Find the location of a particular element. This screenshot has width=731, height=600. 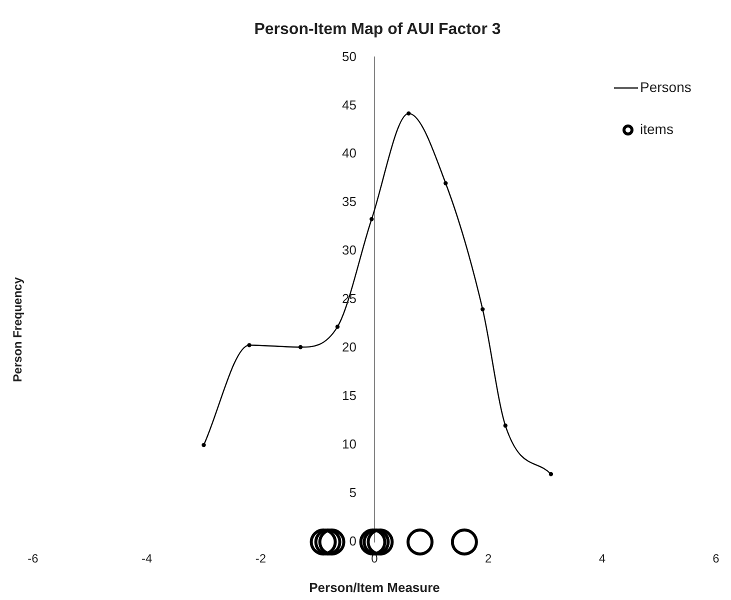

chart-title: Person-Item Map of AUI Factor 3 is located at coordinates (377, 29).